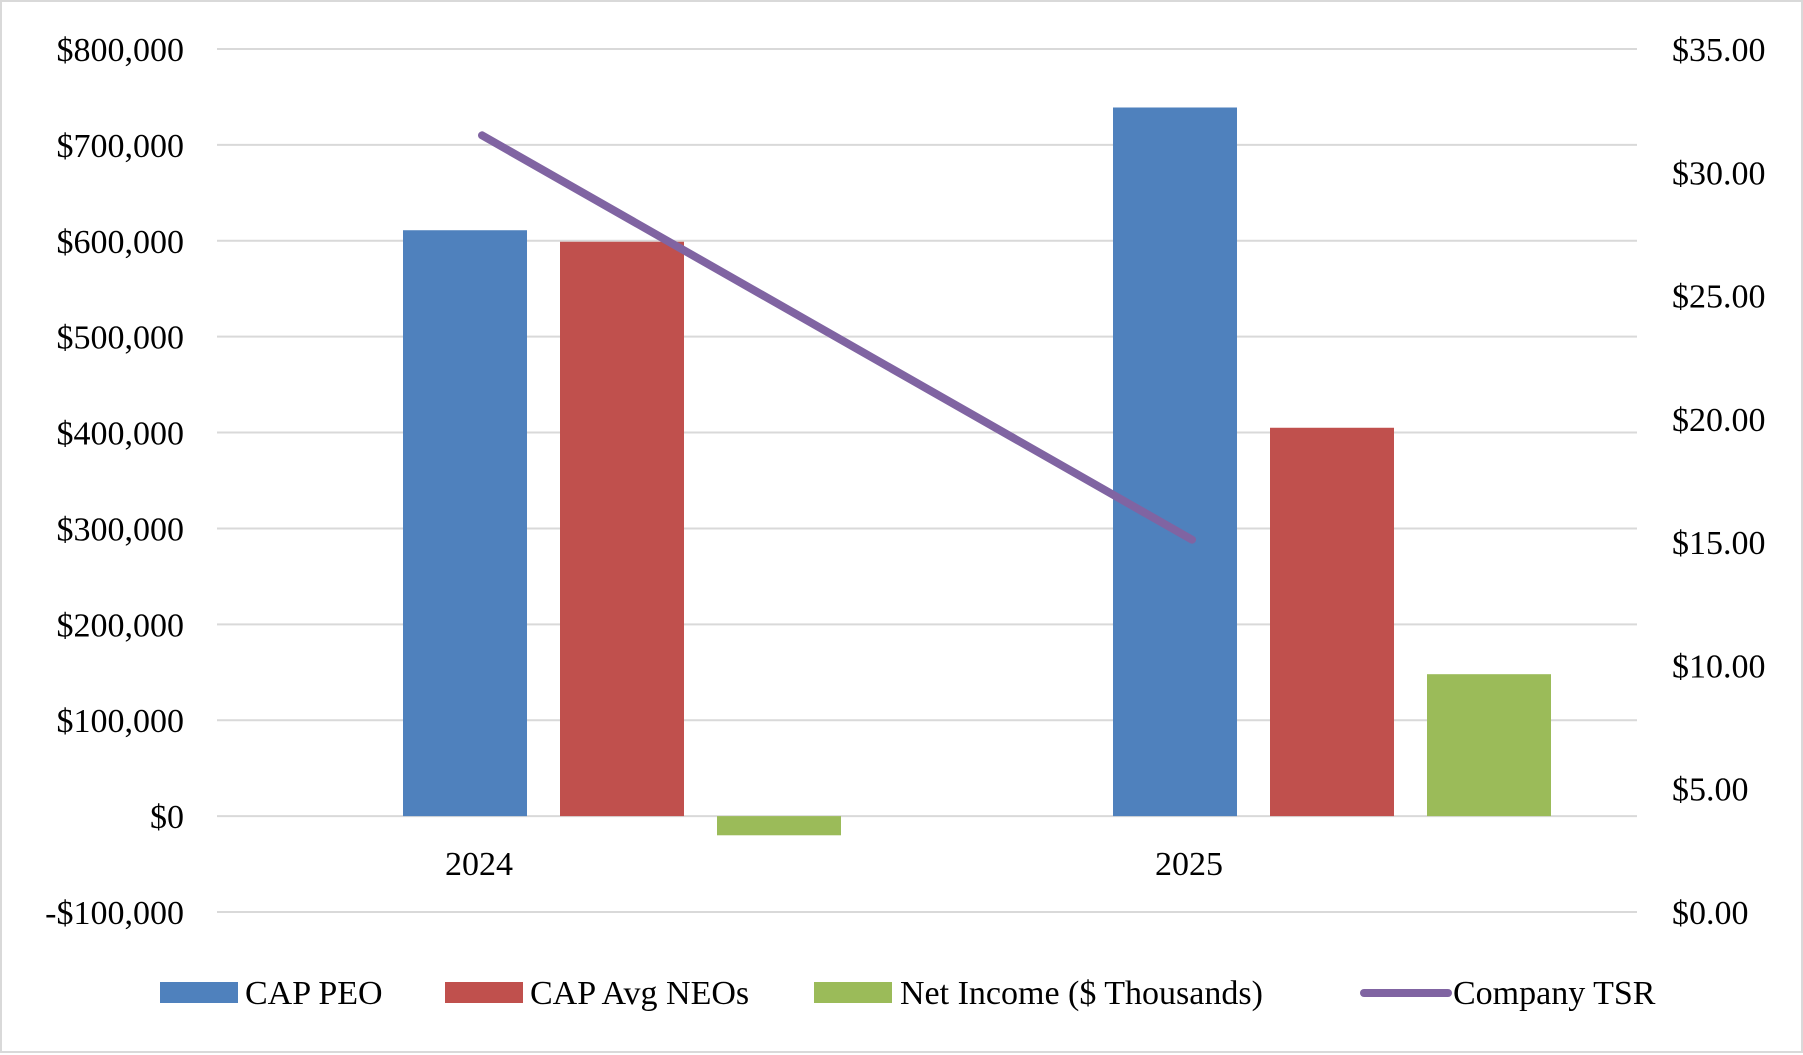  Describe the element at coordinates (1081, 993) in the screenshot. I see `legend-label-net-income-thousands: Net Income ($ Thousands)` at that location.